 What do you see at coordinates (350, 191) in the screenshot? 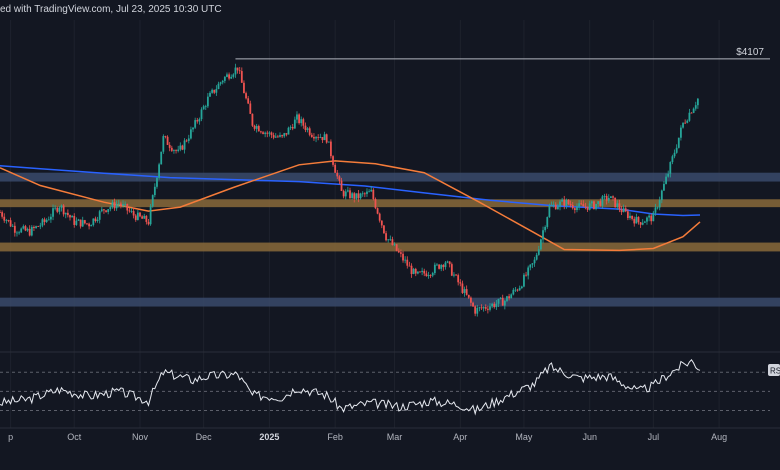
I see `ma-200-line` at bounding box center [350, 191].